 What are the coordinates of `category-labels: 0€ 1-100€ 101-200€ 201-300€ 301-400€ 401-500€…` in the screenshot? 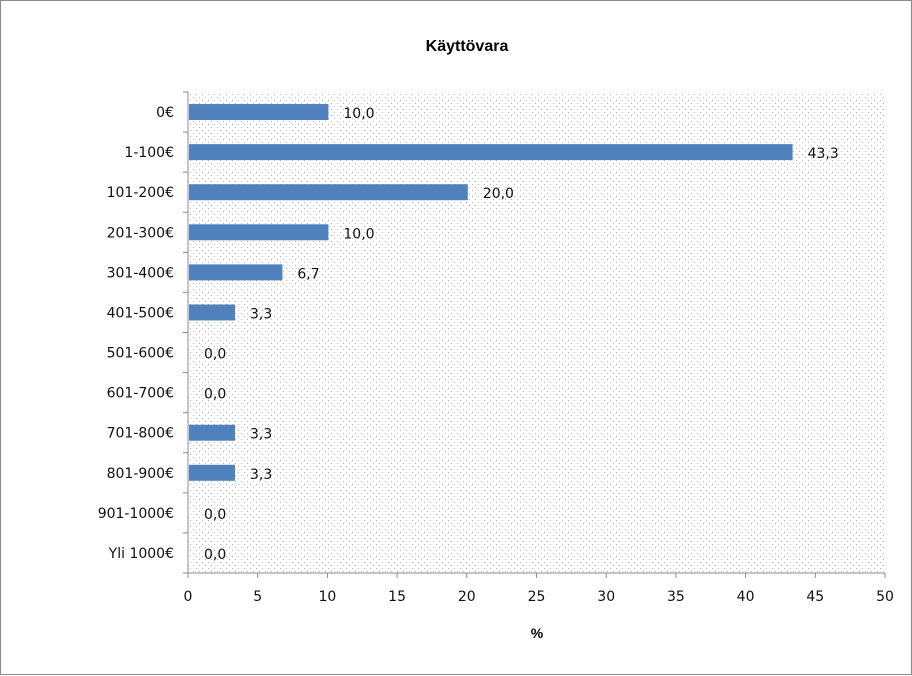 It's located at (136, 333).